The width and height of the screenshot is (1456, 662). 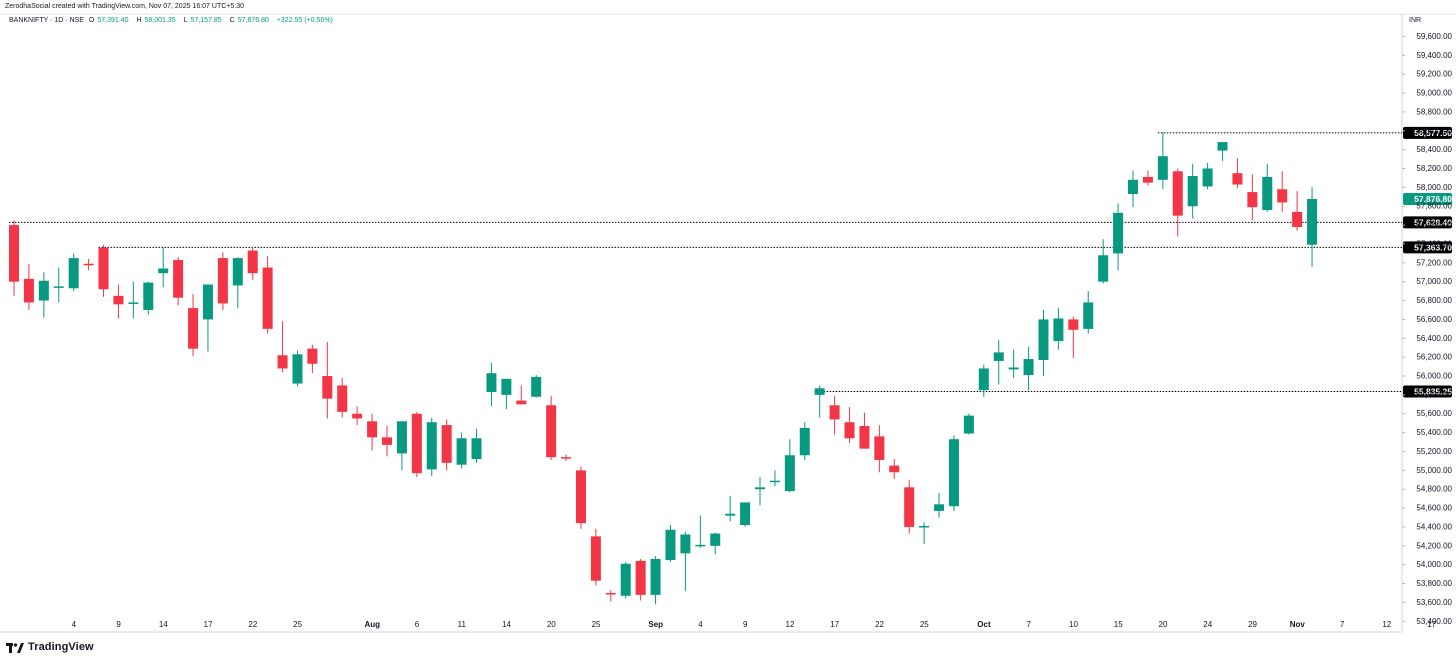 What do you see at coordinates (924, 624) in the screenshot?
I see `x-tick-label: 25` at bounding box center [924, 624].